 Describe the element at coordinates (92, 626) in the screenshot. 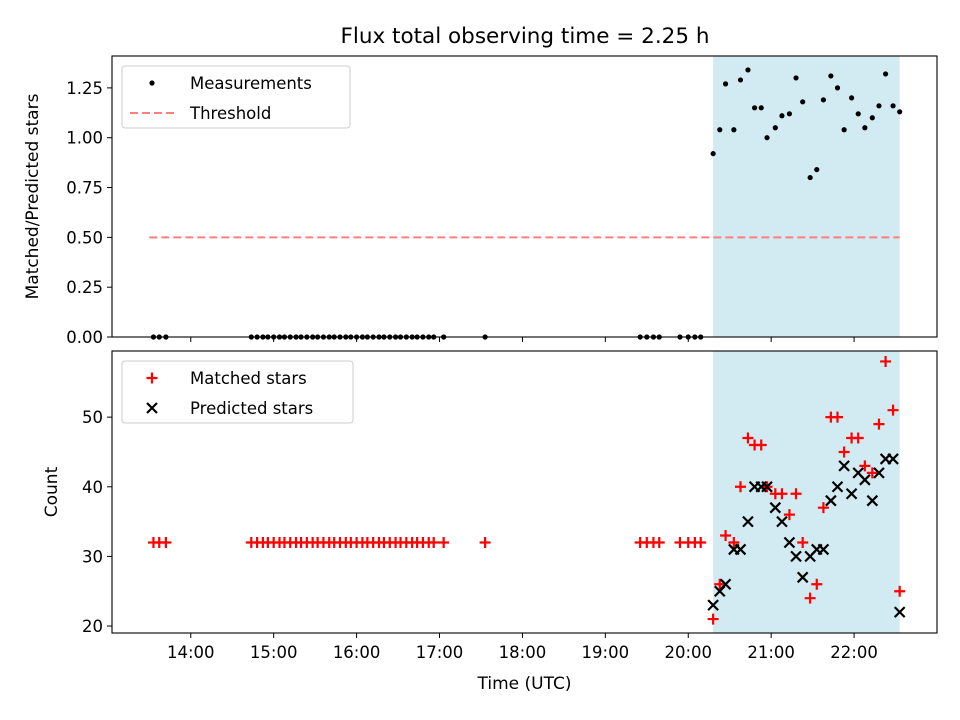

I see `y-tick-label: 20` at that location.